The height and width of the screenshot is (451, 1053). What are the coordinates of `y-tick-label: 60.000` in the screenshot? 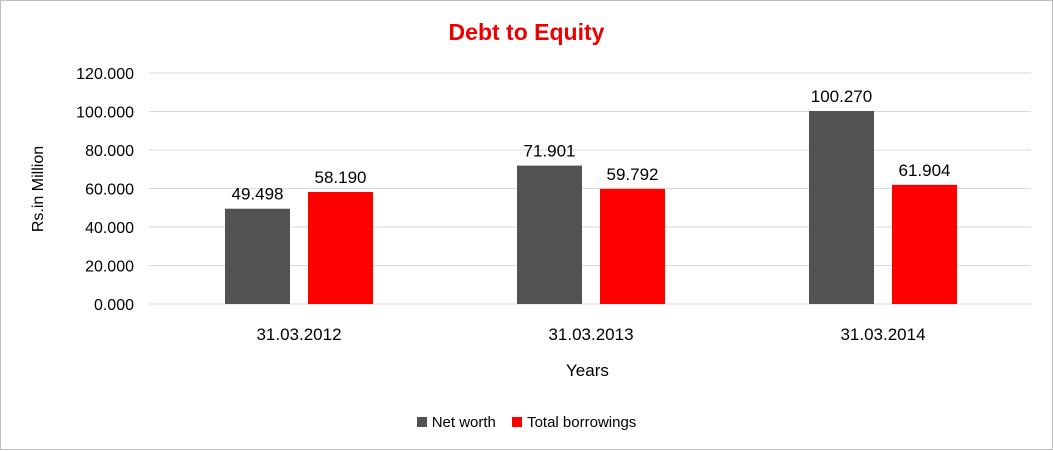 It's located at (109, 190).